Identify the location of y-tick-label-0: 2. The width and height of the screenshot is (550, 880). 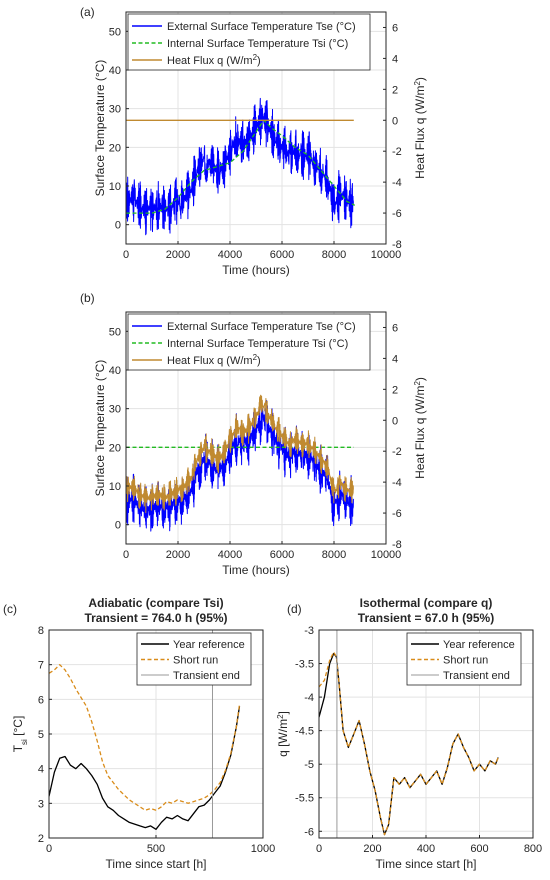
(41, 839).